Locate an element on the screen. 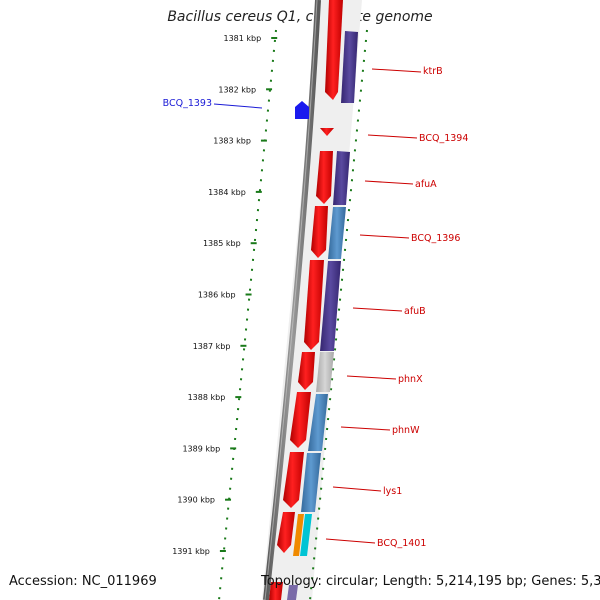 The width and height of the screenshot is (600, 600). function-track is located at coordinates (322, 315).